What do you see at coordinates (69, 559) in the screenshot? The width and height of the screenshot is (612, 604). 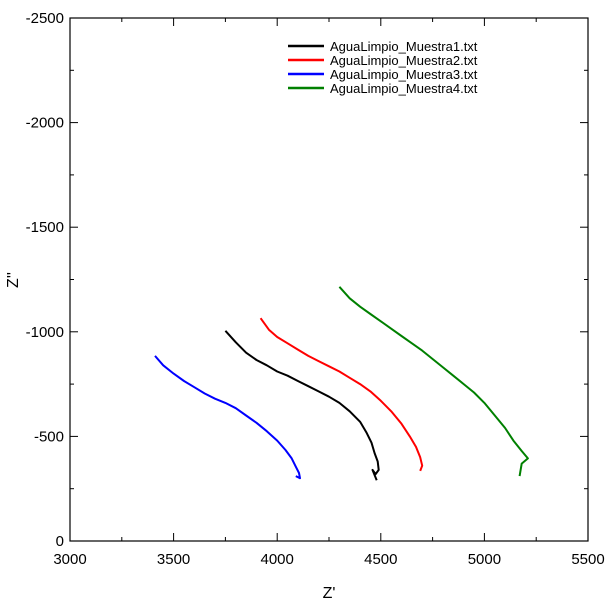 I see `x-tick-label: 3000` at bounding box center [69, 559].